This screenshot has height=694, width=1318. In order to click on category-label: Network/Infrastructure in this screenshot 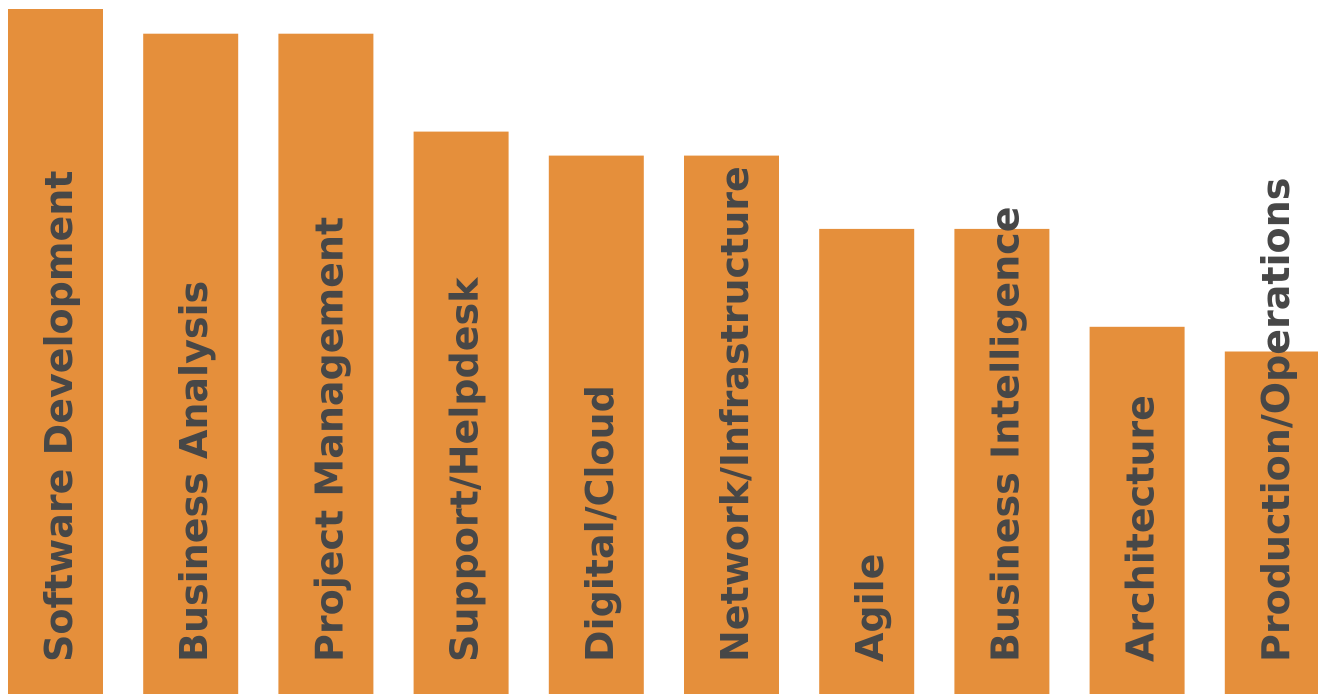, I will do `click(735, 414)`.